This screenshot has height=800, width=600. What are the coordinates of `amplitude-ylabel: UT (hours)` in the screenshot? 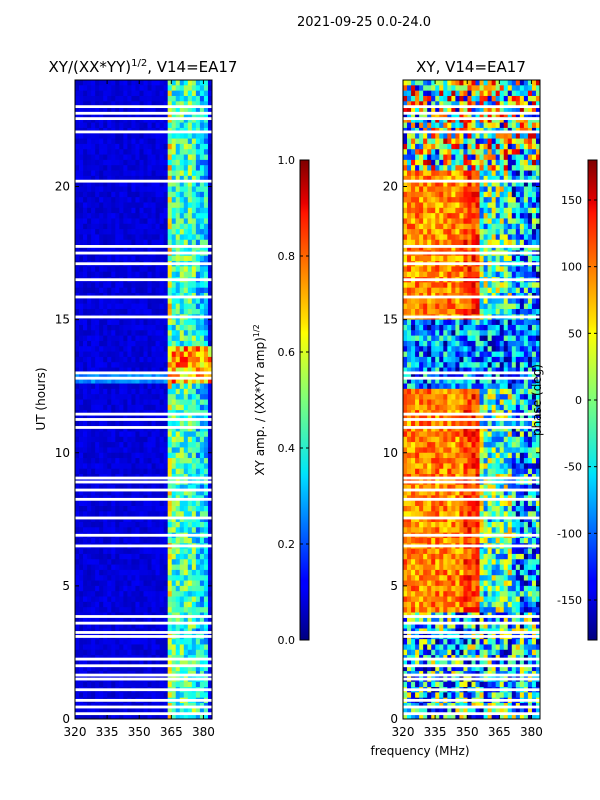 It's located at (41, 398).